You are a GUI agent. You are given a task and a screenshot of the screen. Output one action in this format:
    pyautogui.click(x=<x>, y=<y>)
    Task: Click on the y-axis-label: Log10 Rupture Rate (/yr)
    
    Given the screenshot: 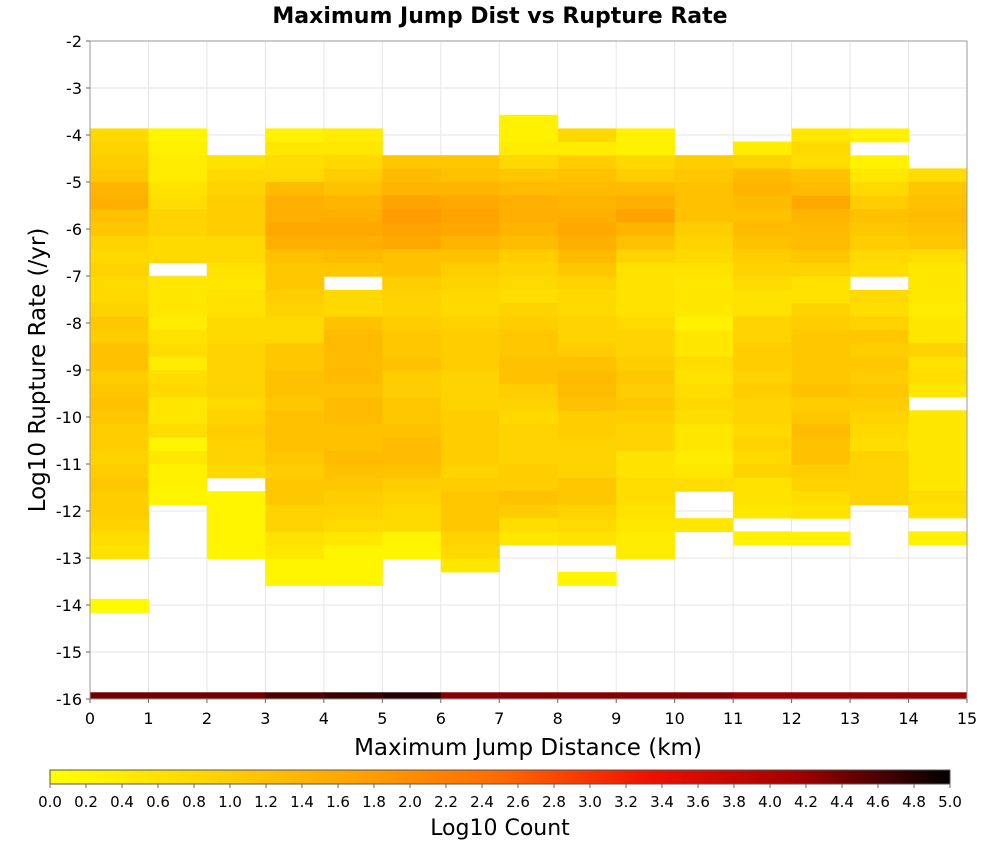 What is the action you would take?
    pyautogui.click(x=38, y=370)
    